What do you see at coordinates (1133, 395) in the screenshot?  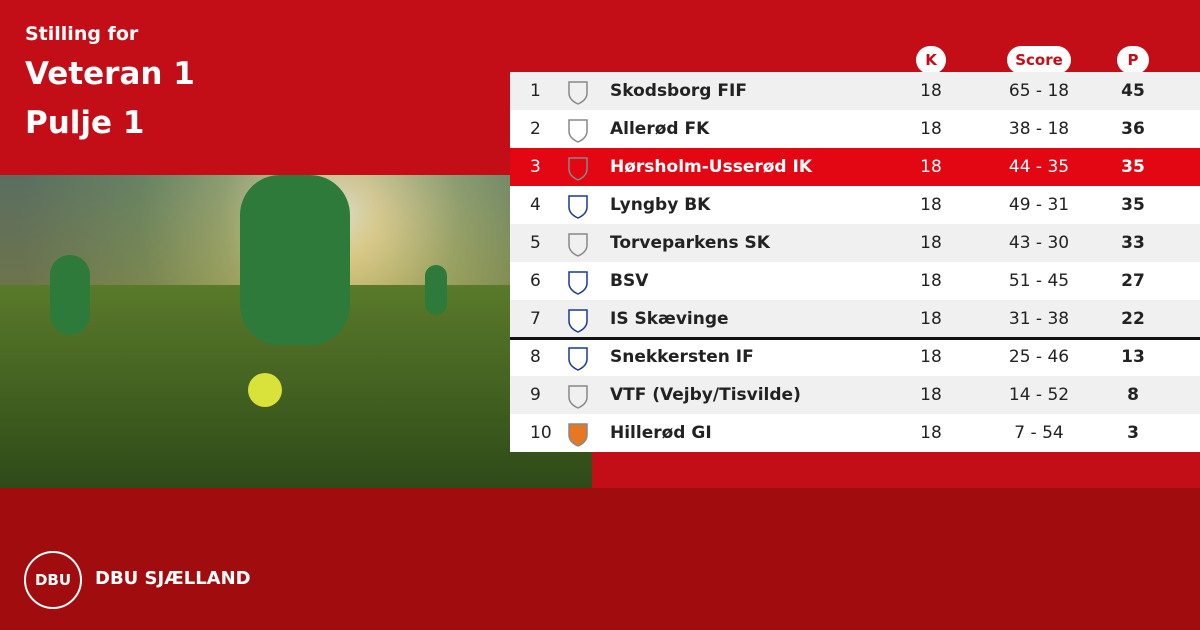 I see `points: 8` at bounding box center [1133, 395].